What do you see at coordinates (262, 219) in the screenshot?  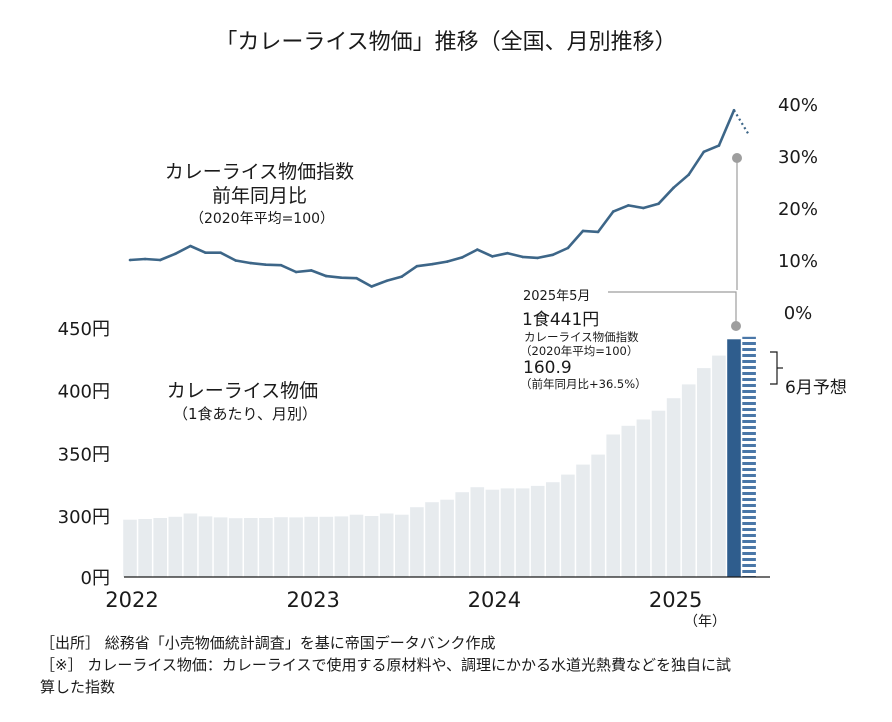 I see `line-label-line3: （2020年平均=100）` at bounding box center [262, 219].